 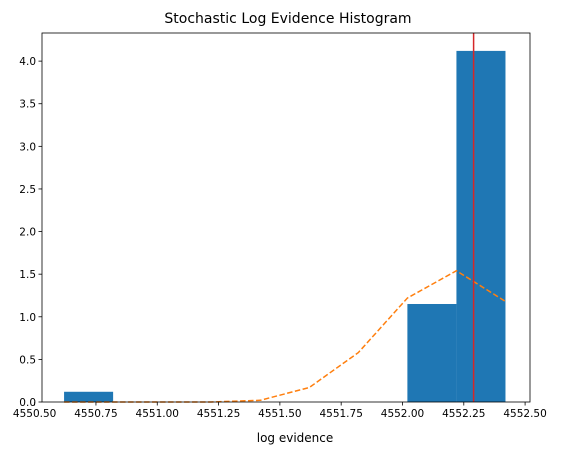 I want to click on x-tick-label: 4552.25, so click(x=463, y=414).